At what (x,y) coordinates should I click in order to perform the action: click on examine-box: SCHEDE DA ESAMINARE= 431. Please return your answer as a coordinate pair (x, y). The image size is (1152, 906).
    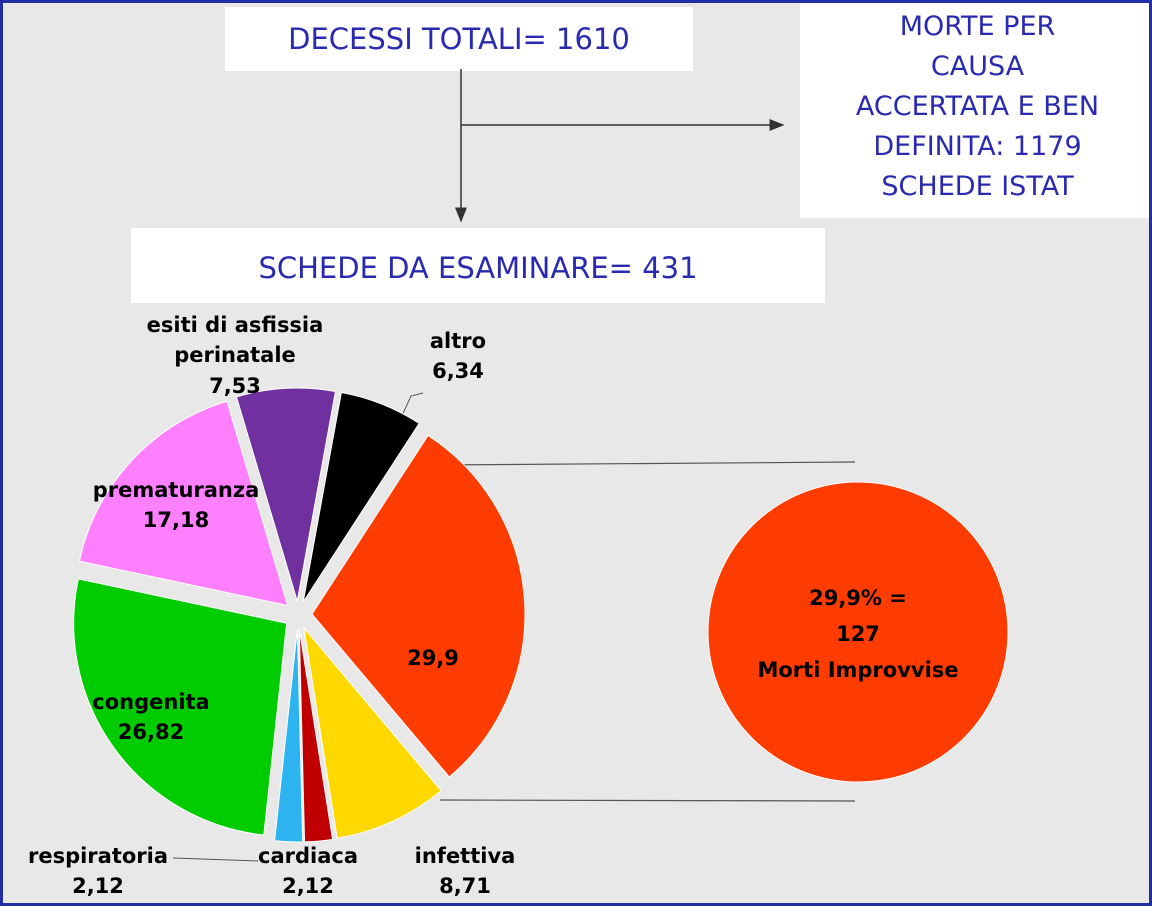
    Looking at the image, I should click on (478, 265).